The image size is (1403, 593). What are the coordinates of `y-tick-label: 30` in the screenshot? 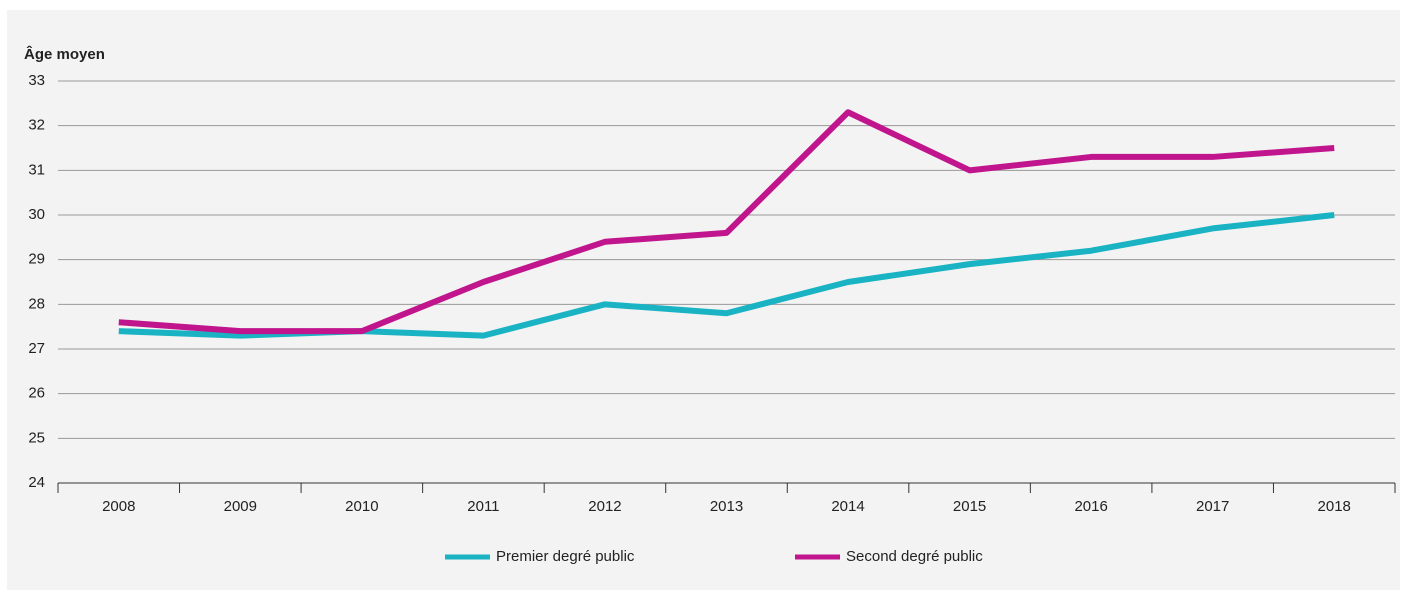 It's located at (36, 214).